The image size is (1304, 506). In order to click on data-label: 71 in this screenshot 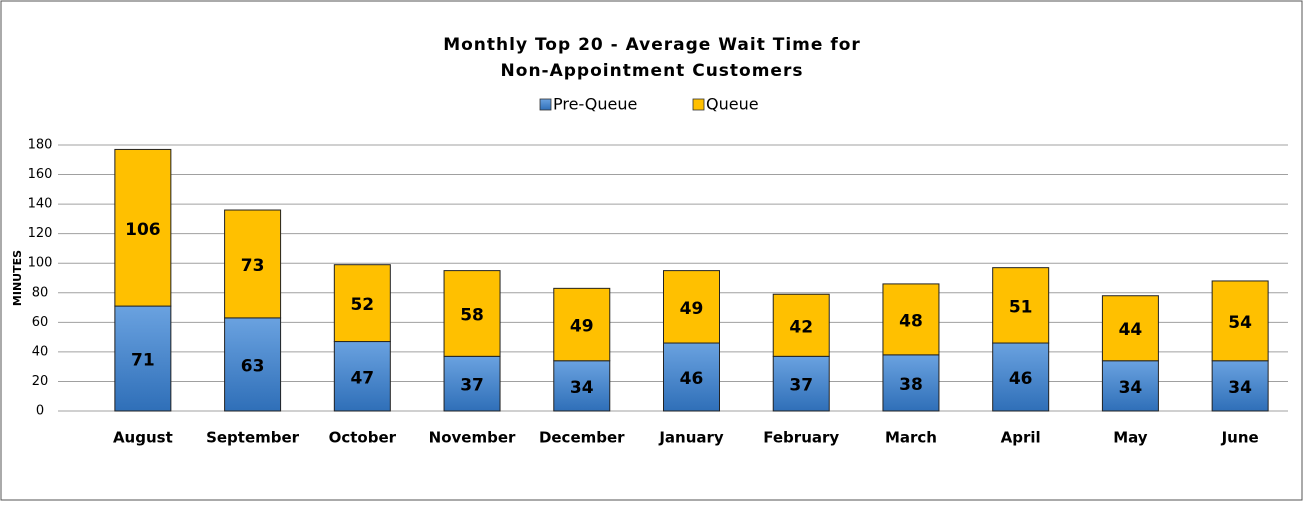, I will do `click(143, 361)`.